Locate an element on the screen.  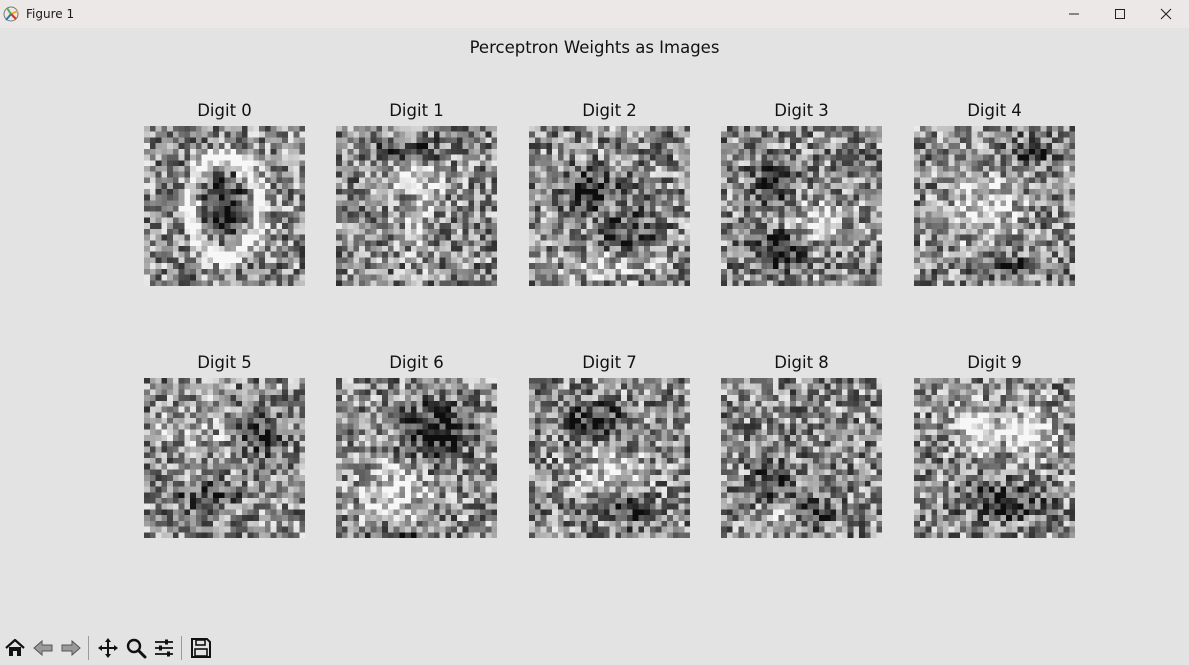
back-icon is located at coordinates (43, 647).